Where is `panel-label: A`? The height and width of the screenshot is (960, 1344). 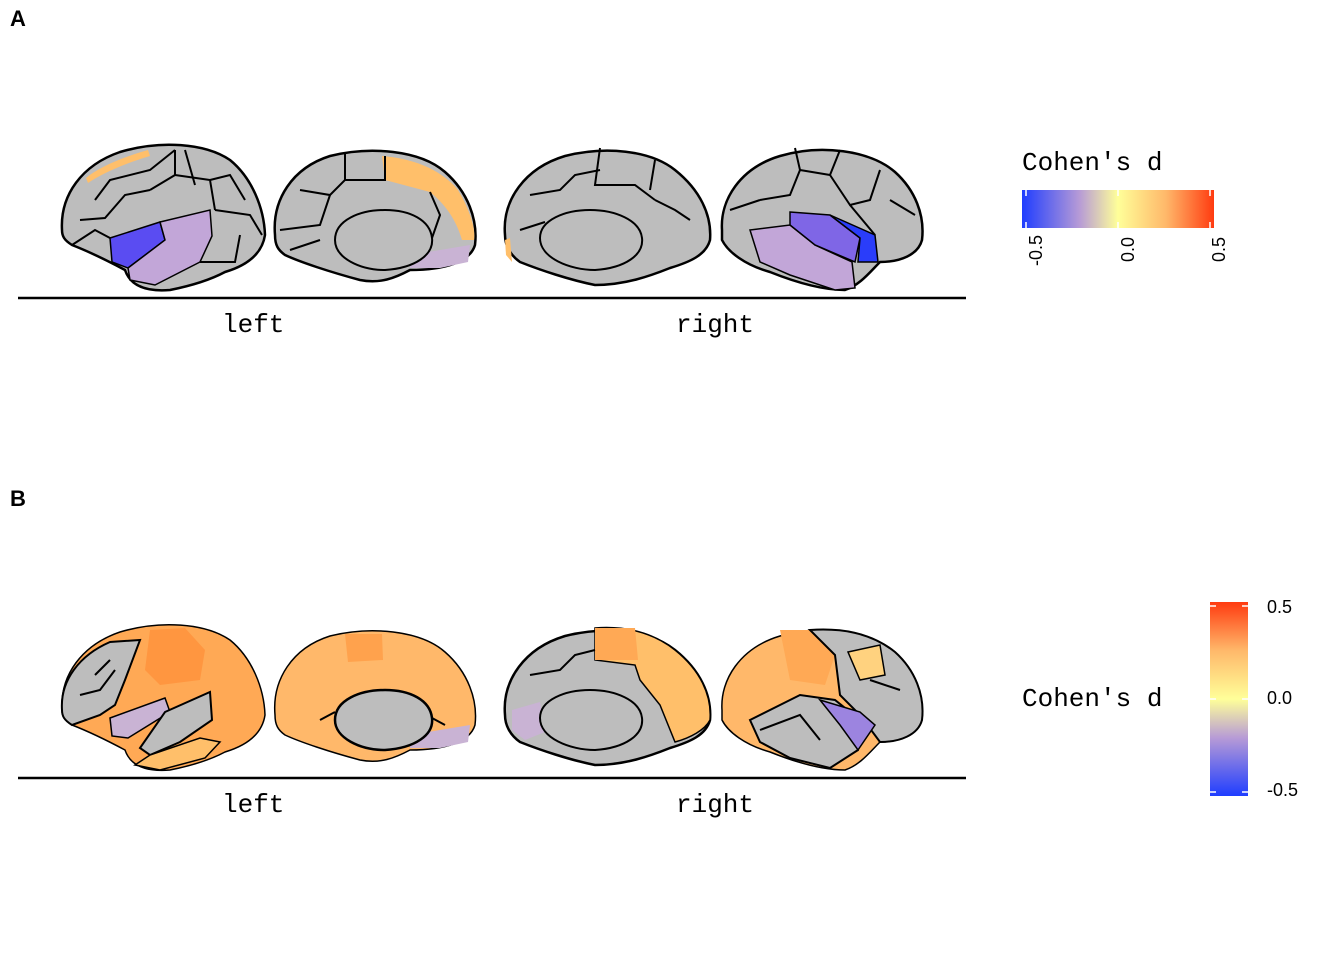 panel-label: A is located at coordinates (18, 18).